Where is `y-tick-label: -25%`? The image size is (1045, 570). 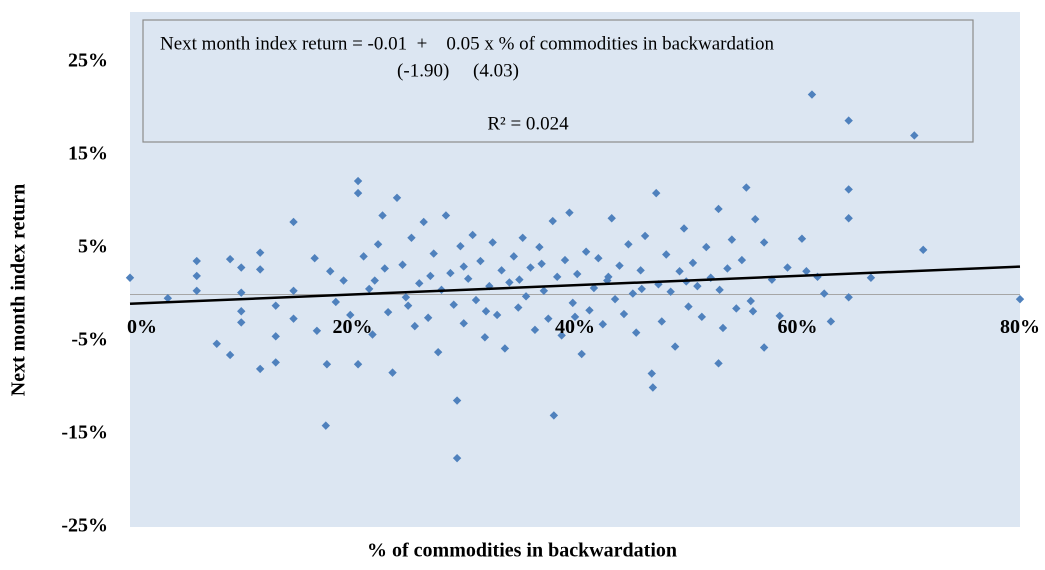 y-tick-label: -25% is located at coordinates (84, 526).